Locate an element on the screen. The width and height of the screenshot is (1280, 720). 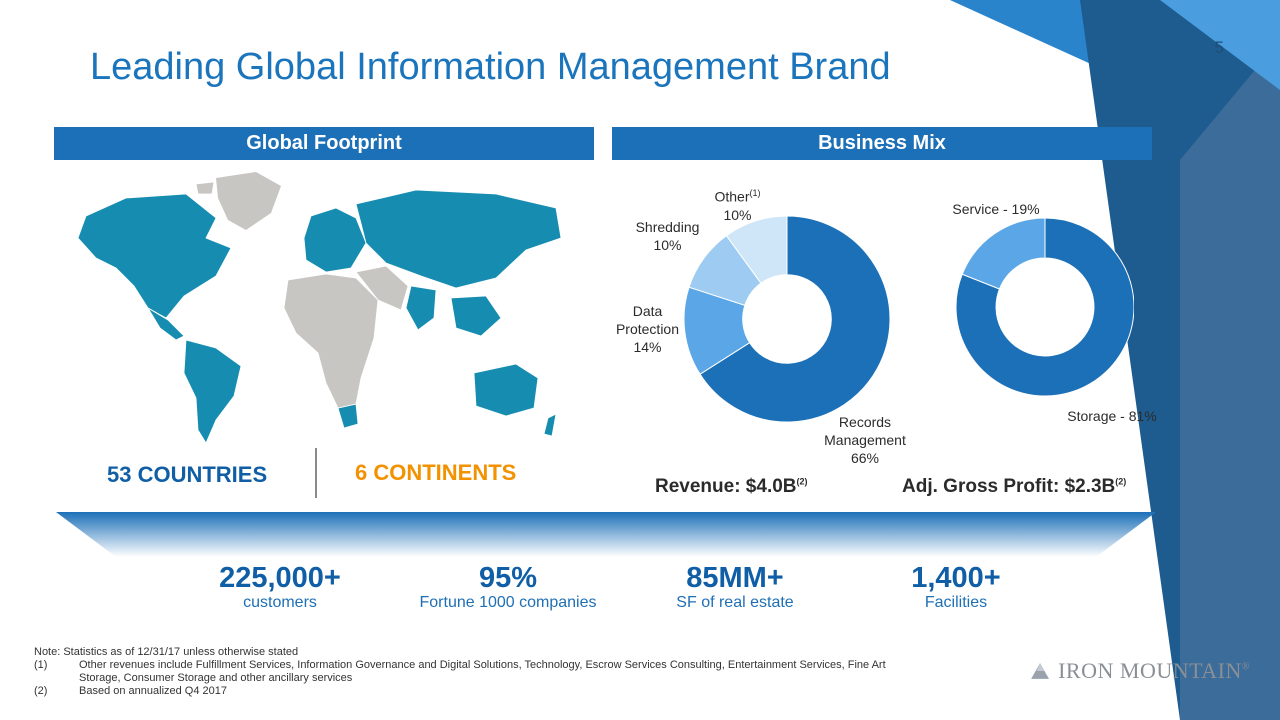
gross-profit-kpi: Adj. Gross Profit: $2.3B(2) is located at coordinates (1014, 486).